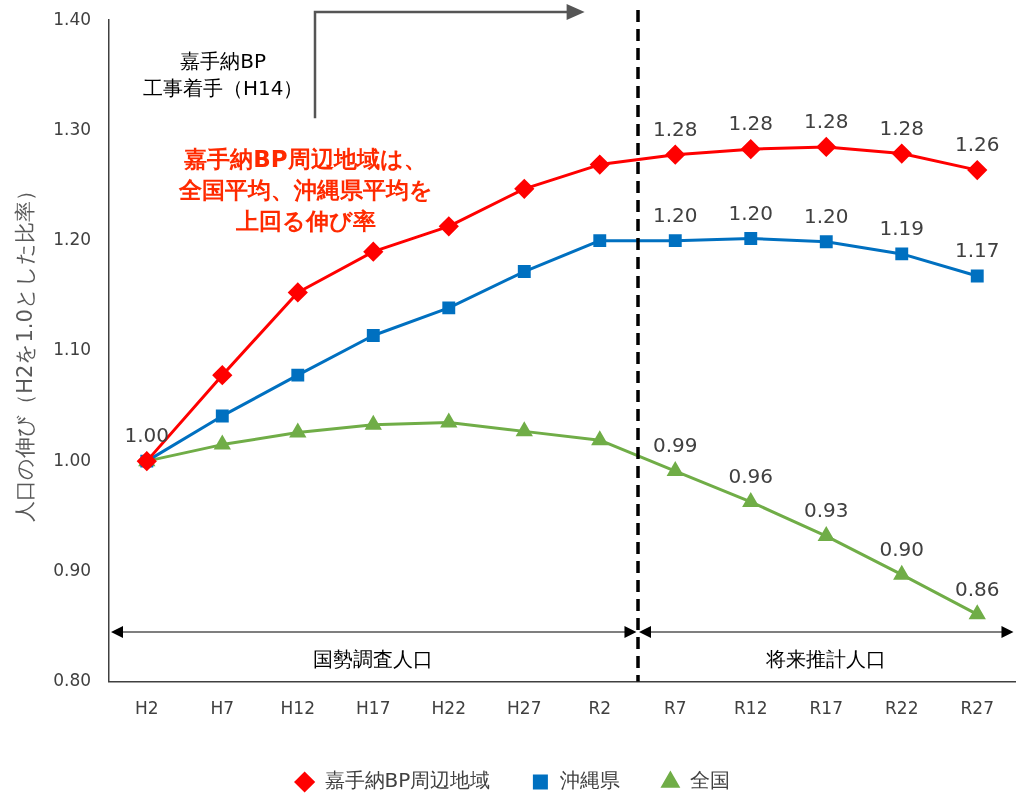 The image size is (1029, 802). Describe the element at coordinates (72, 128) in the screenshot. I see `y-tick-label: 1.30` at that location.